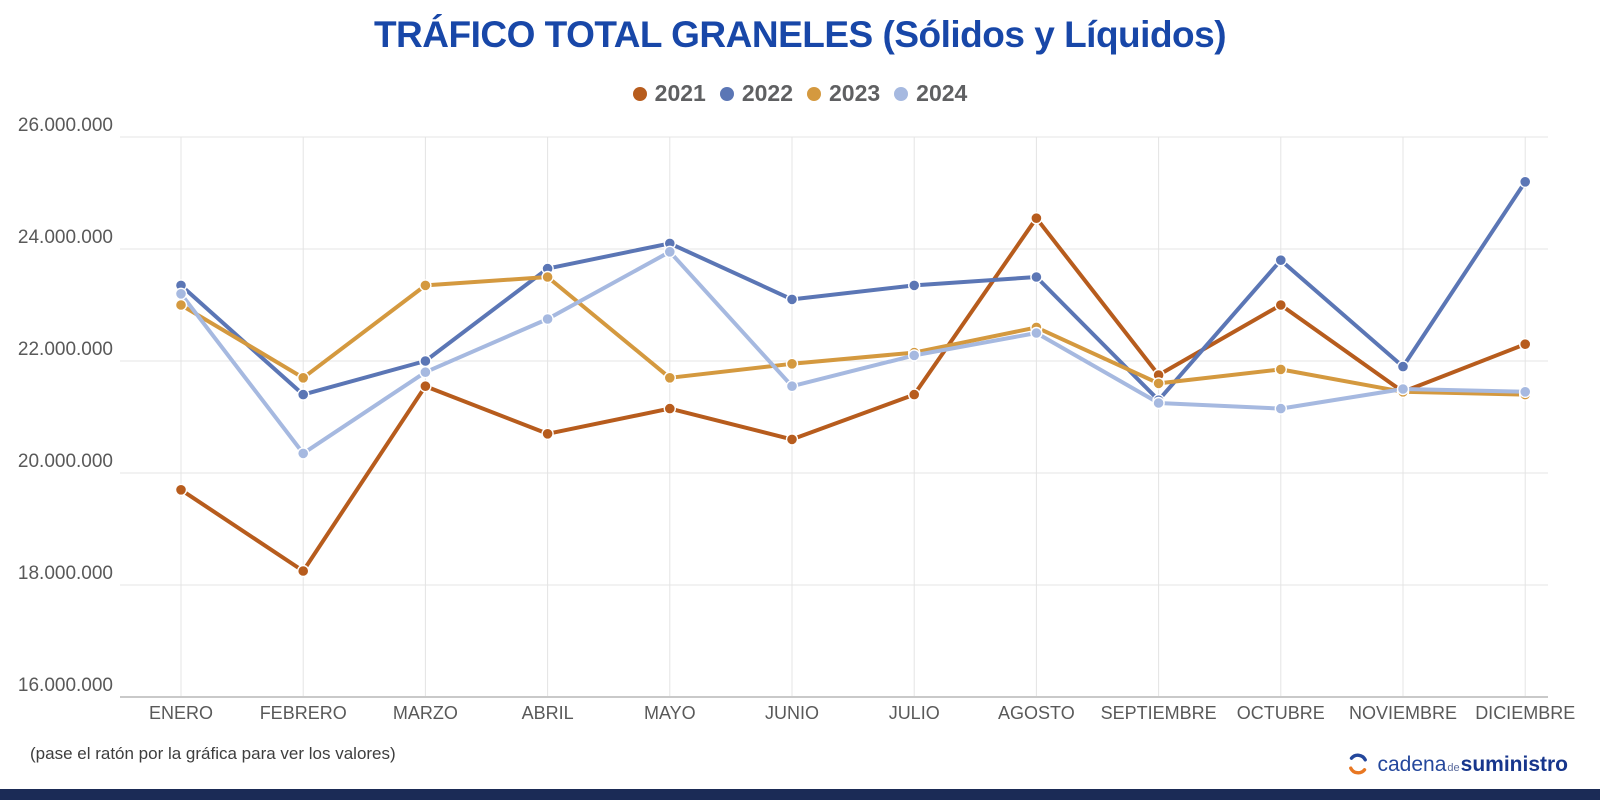  Describe the element at coordinates (303, 453) in the screenshot. I see `data-point-2024-FEBRERO` at that location.